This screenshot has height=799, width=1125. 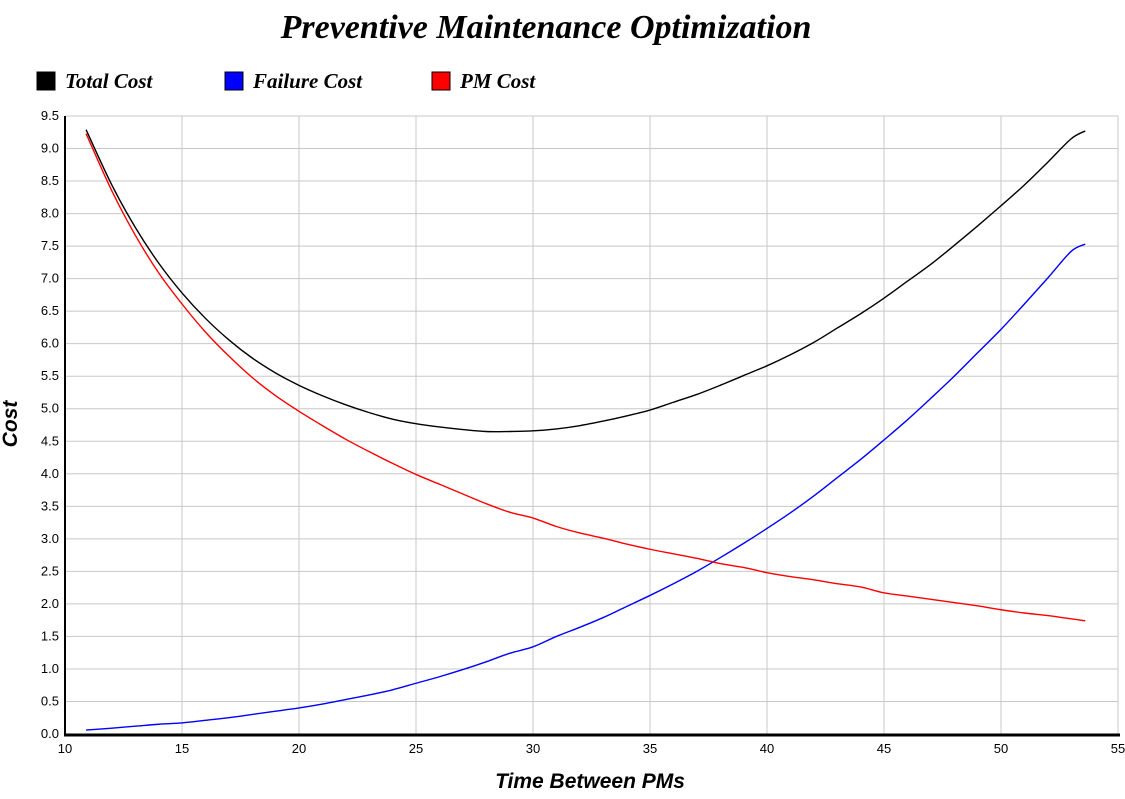 What do you see at coordinates (546, 27) in the screenshot?
I see `chart-title: Preventive Maintenance Optimization` at bounding box center [546, 27].